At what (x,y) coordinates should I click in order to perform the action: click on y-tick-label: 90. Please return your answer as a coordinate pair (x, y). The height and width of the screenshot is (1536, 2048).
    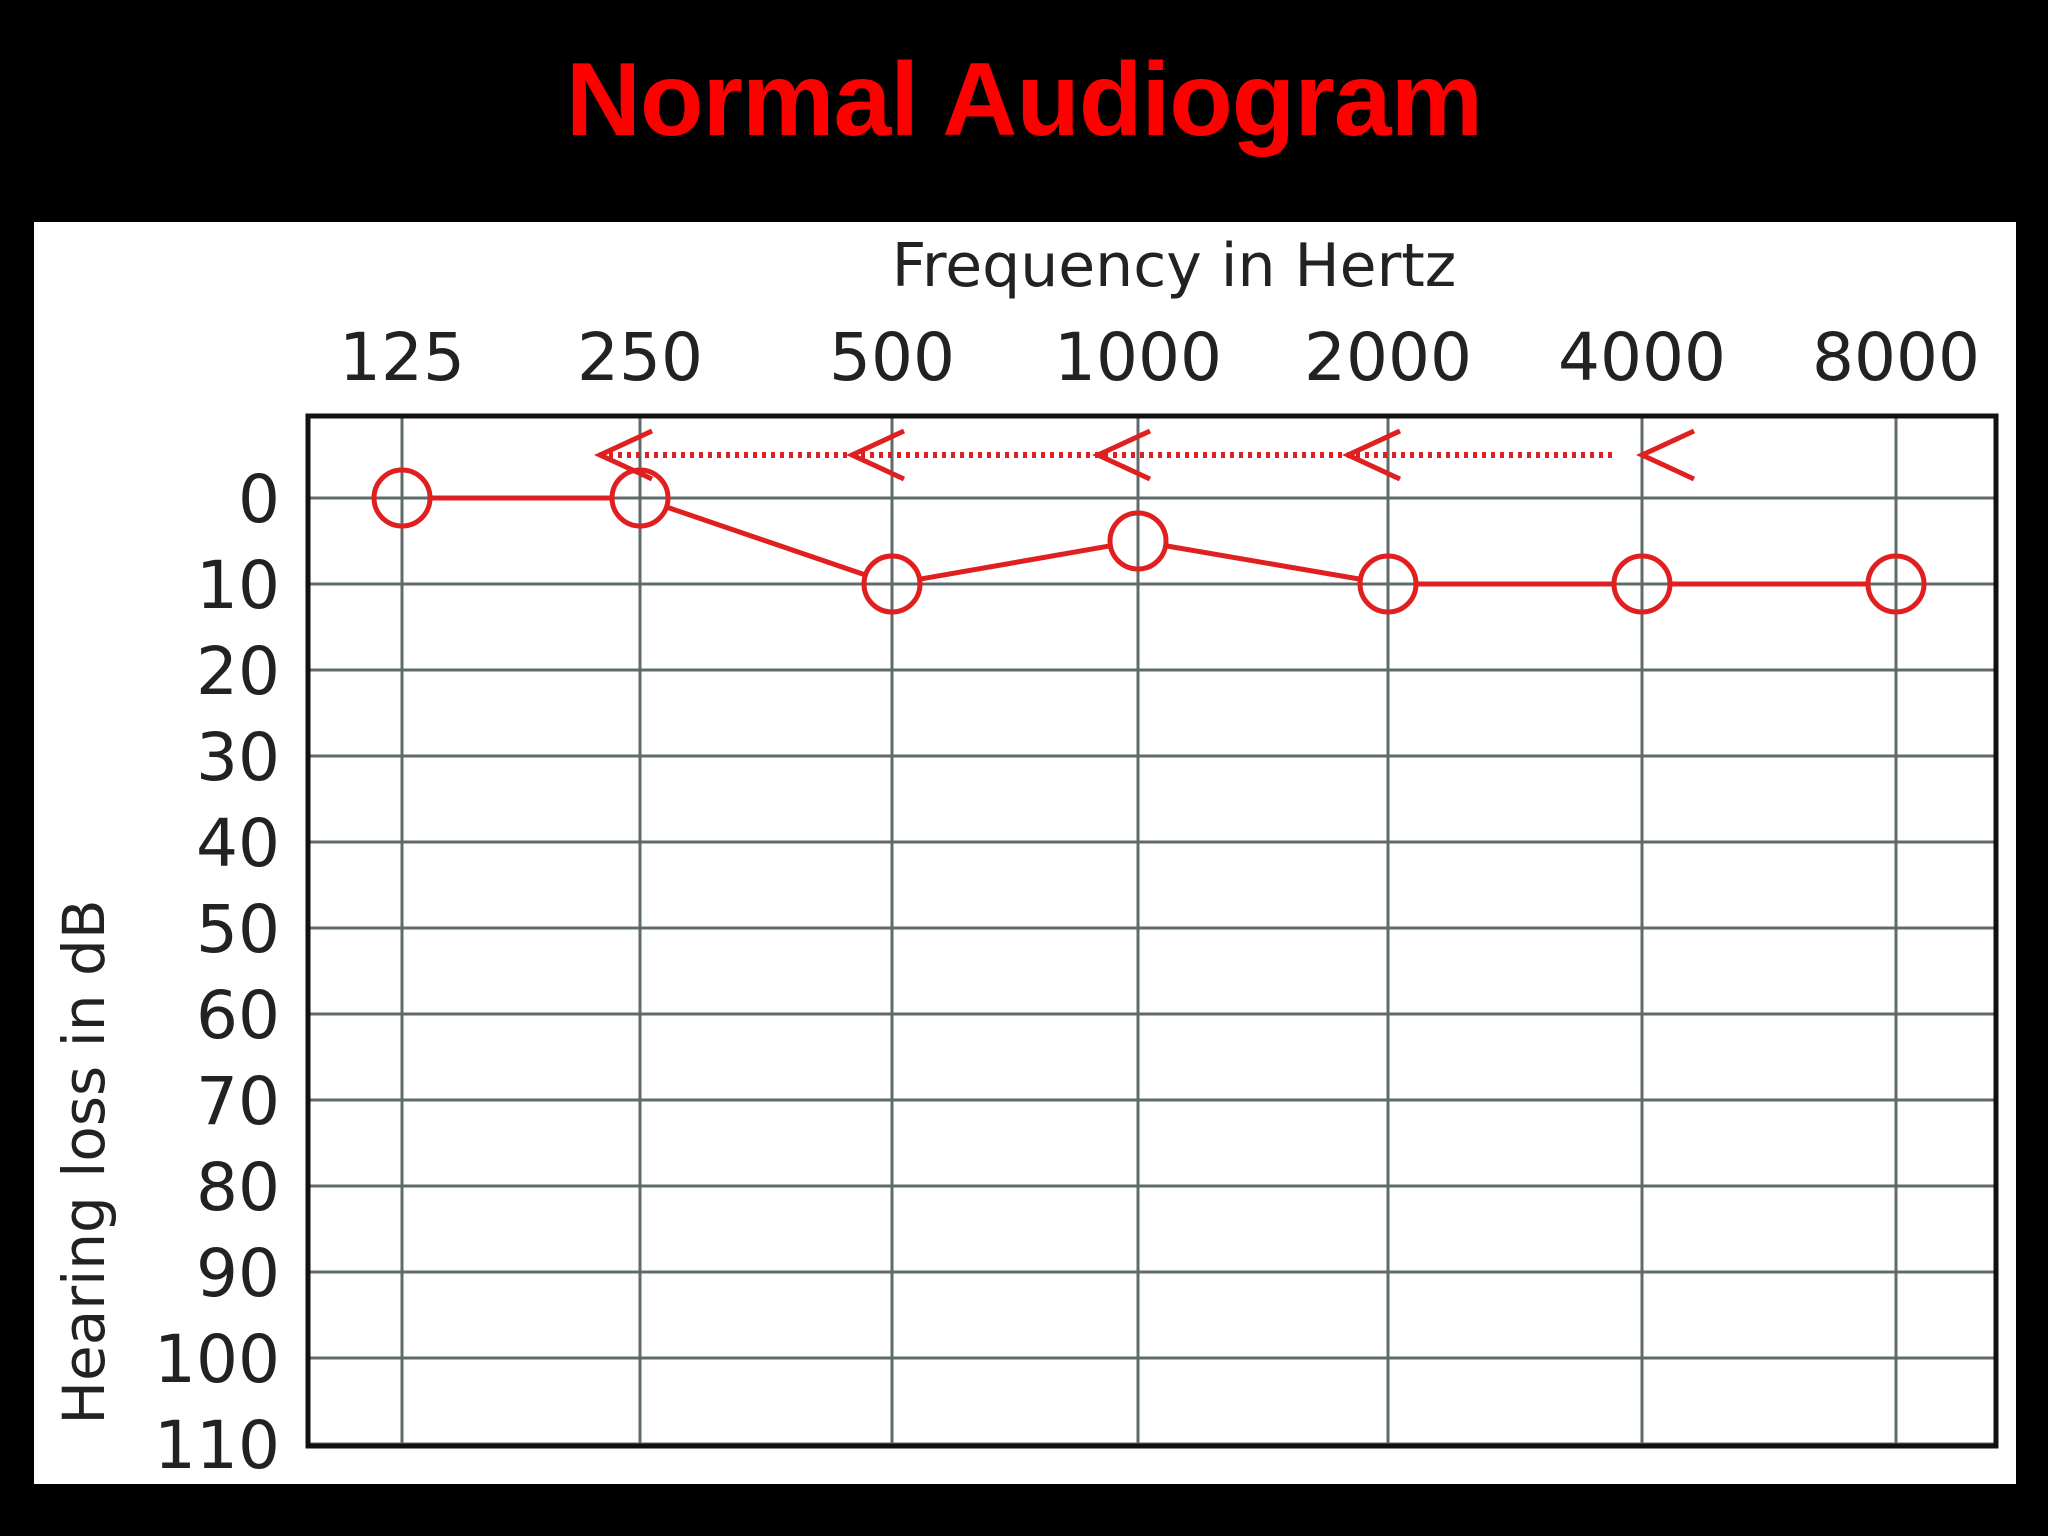
    Looking at the image, I should click on (238, 1273).